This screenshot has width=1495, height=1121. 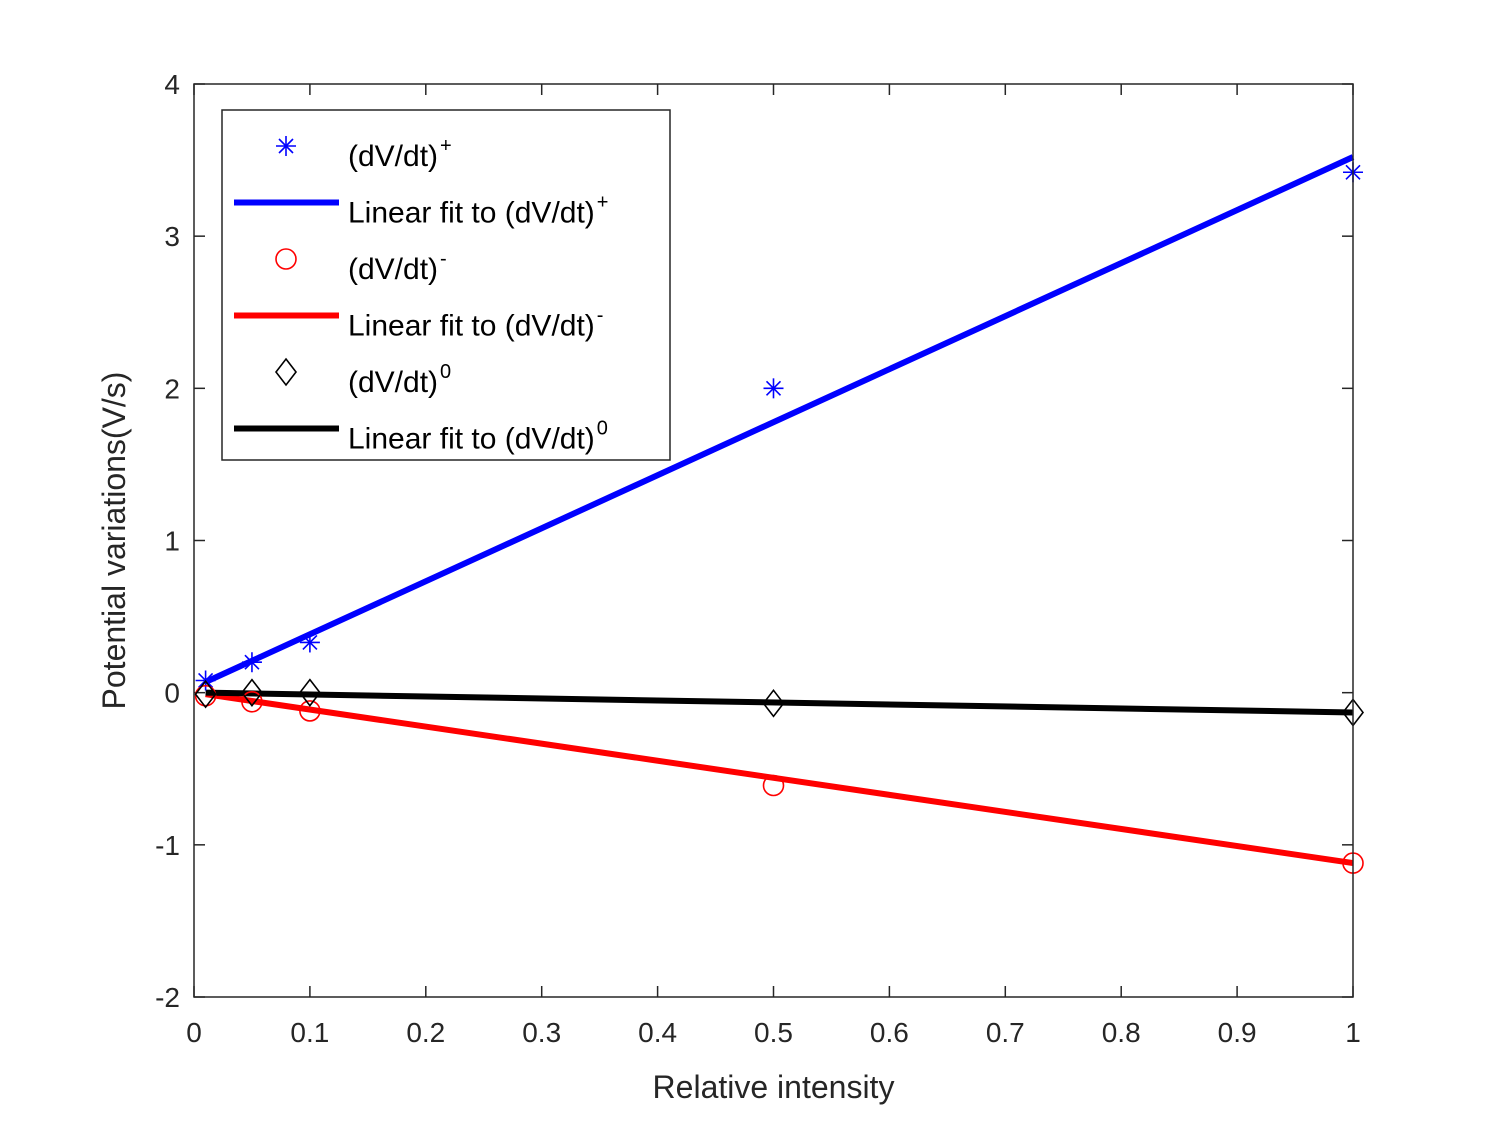 What do you see at coordinates (167, 845) in the screenshot?
I see `y-tick-label: -1` at bounding box center [167, 845].